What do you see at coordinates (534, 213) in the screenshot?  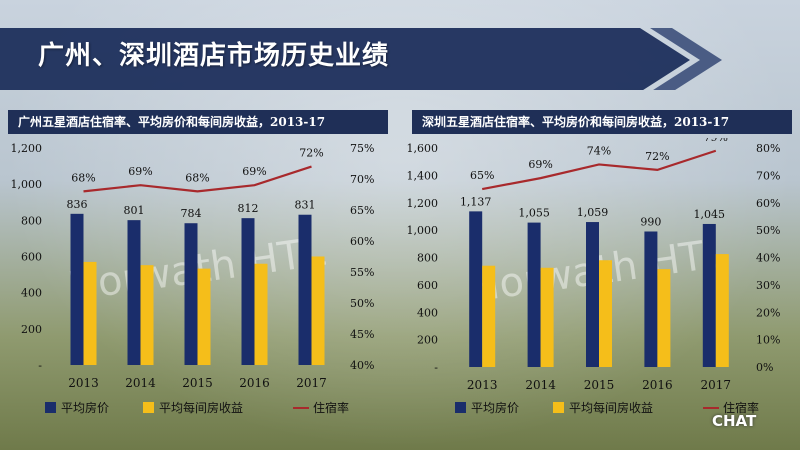 I see `data-label-average-room-rate: 1,055` at bounding box center [534, 213].